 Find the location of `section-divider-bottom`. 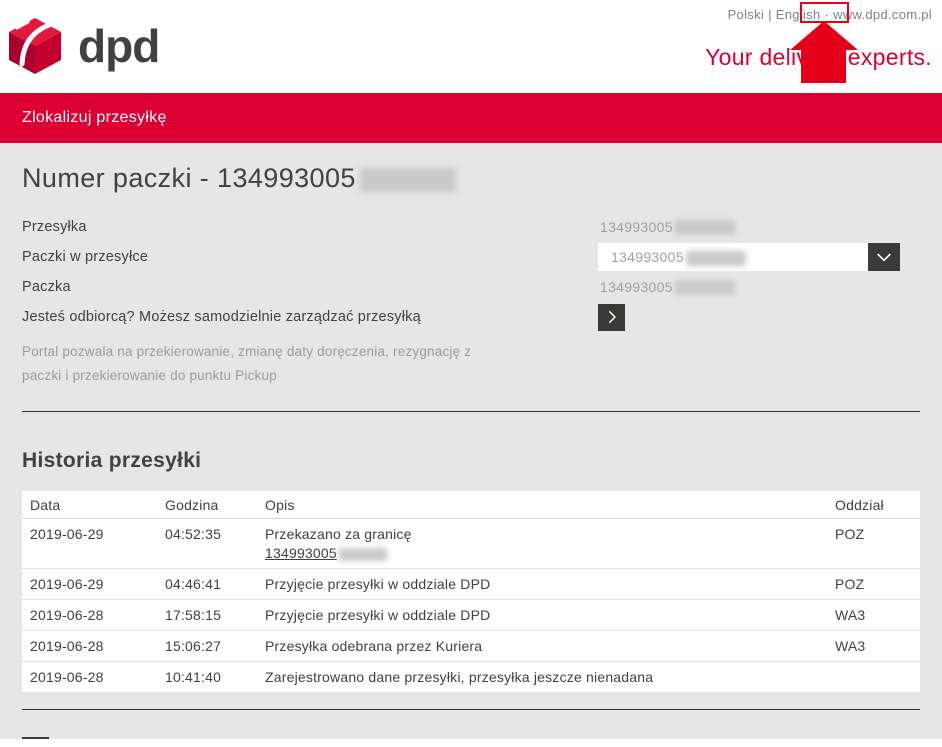

section-divider-bottom is located at coordinates (471, 710).